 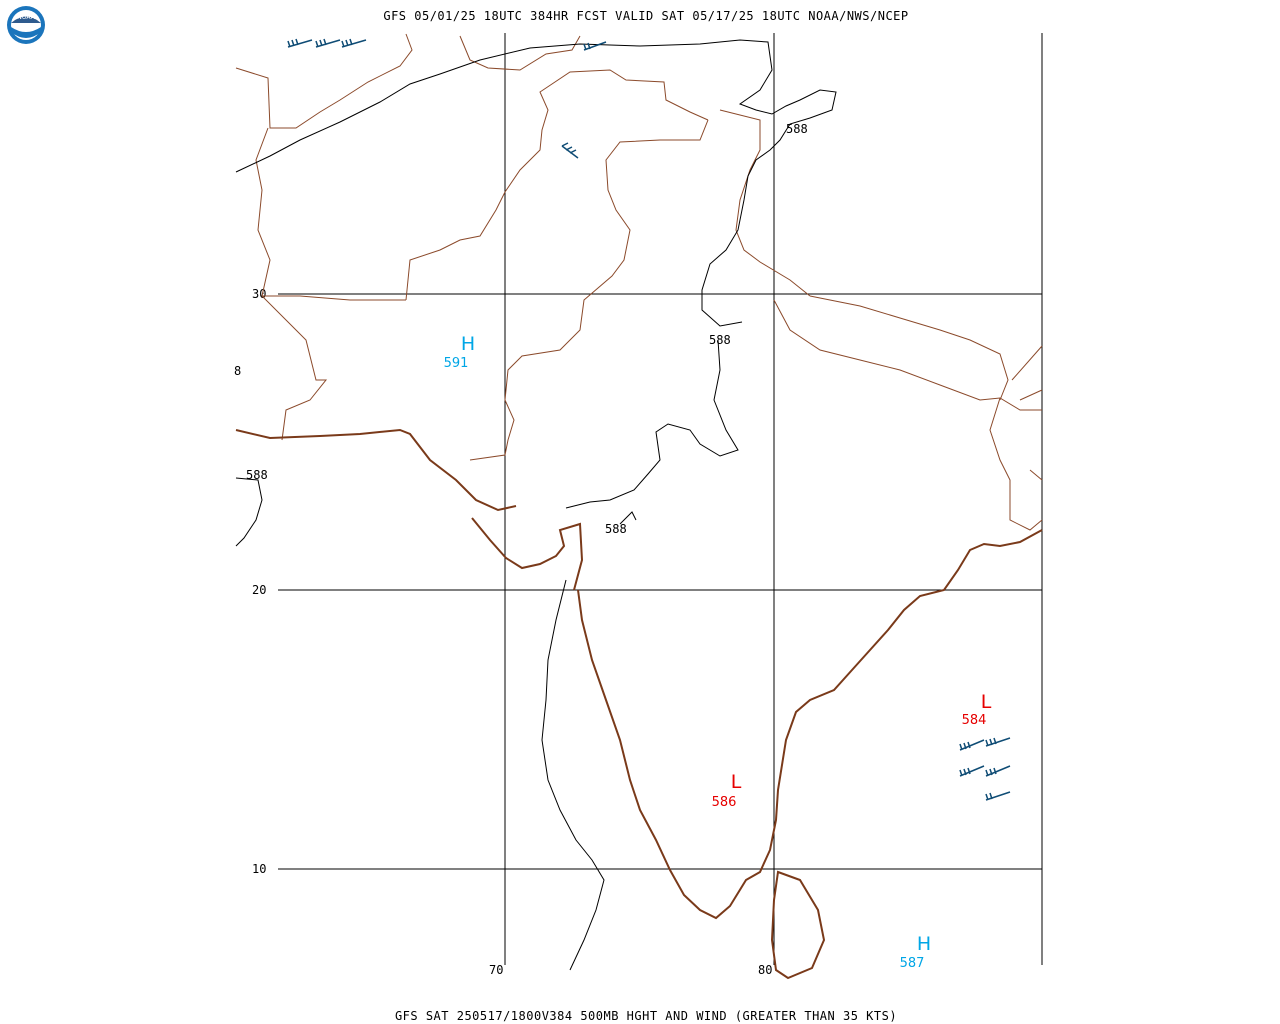 What do you see at coordinates (496, 970) in the screenshot?
I see `lon-label-70: 70` at bounding box center [496, 970].